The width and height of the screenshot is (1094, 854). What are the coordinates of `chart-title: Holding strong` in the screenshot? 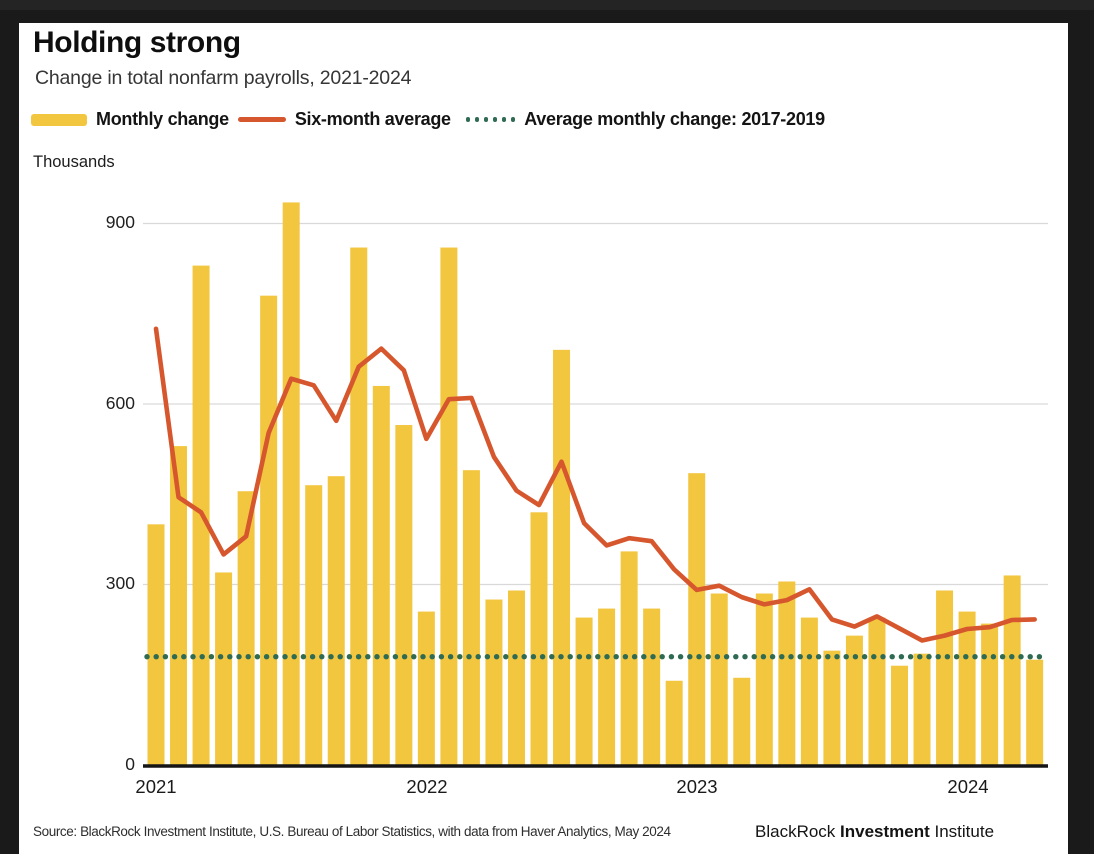 It's located at (137, 42).